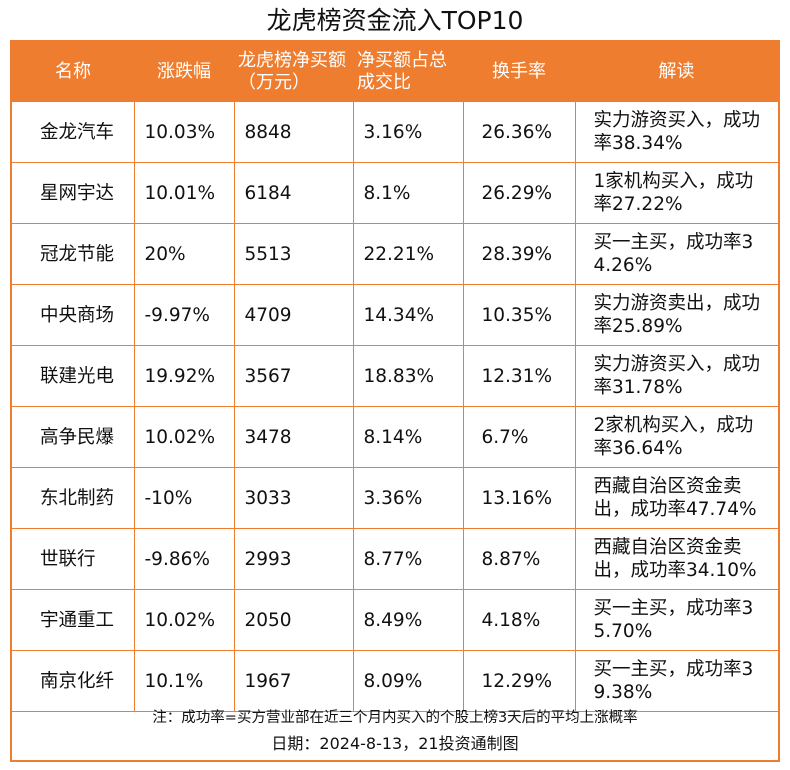 The width and height of the screenshot is (790, 770). I want to click on net-buy-cell: 4709, so click(294, 315).